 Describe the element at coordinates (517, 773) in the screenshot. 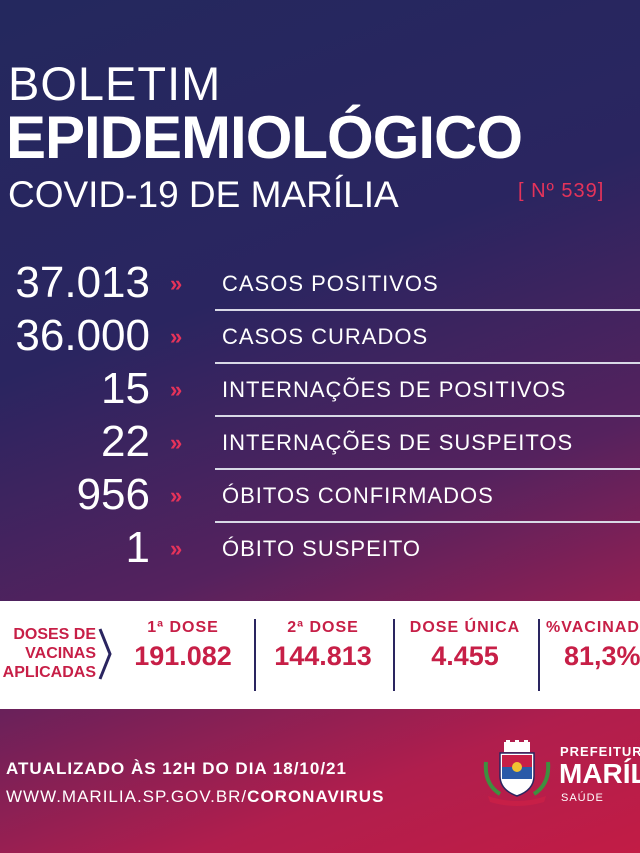

I see `city-crest-icon` at that location.